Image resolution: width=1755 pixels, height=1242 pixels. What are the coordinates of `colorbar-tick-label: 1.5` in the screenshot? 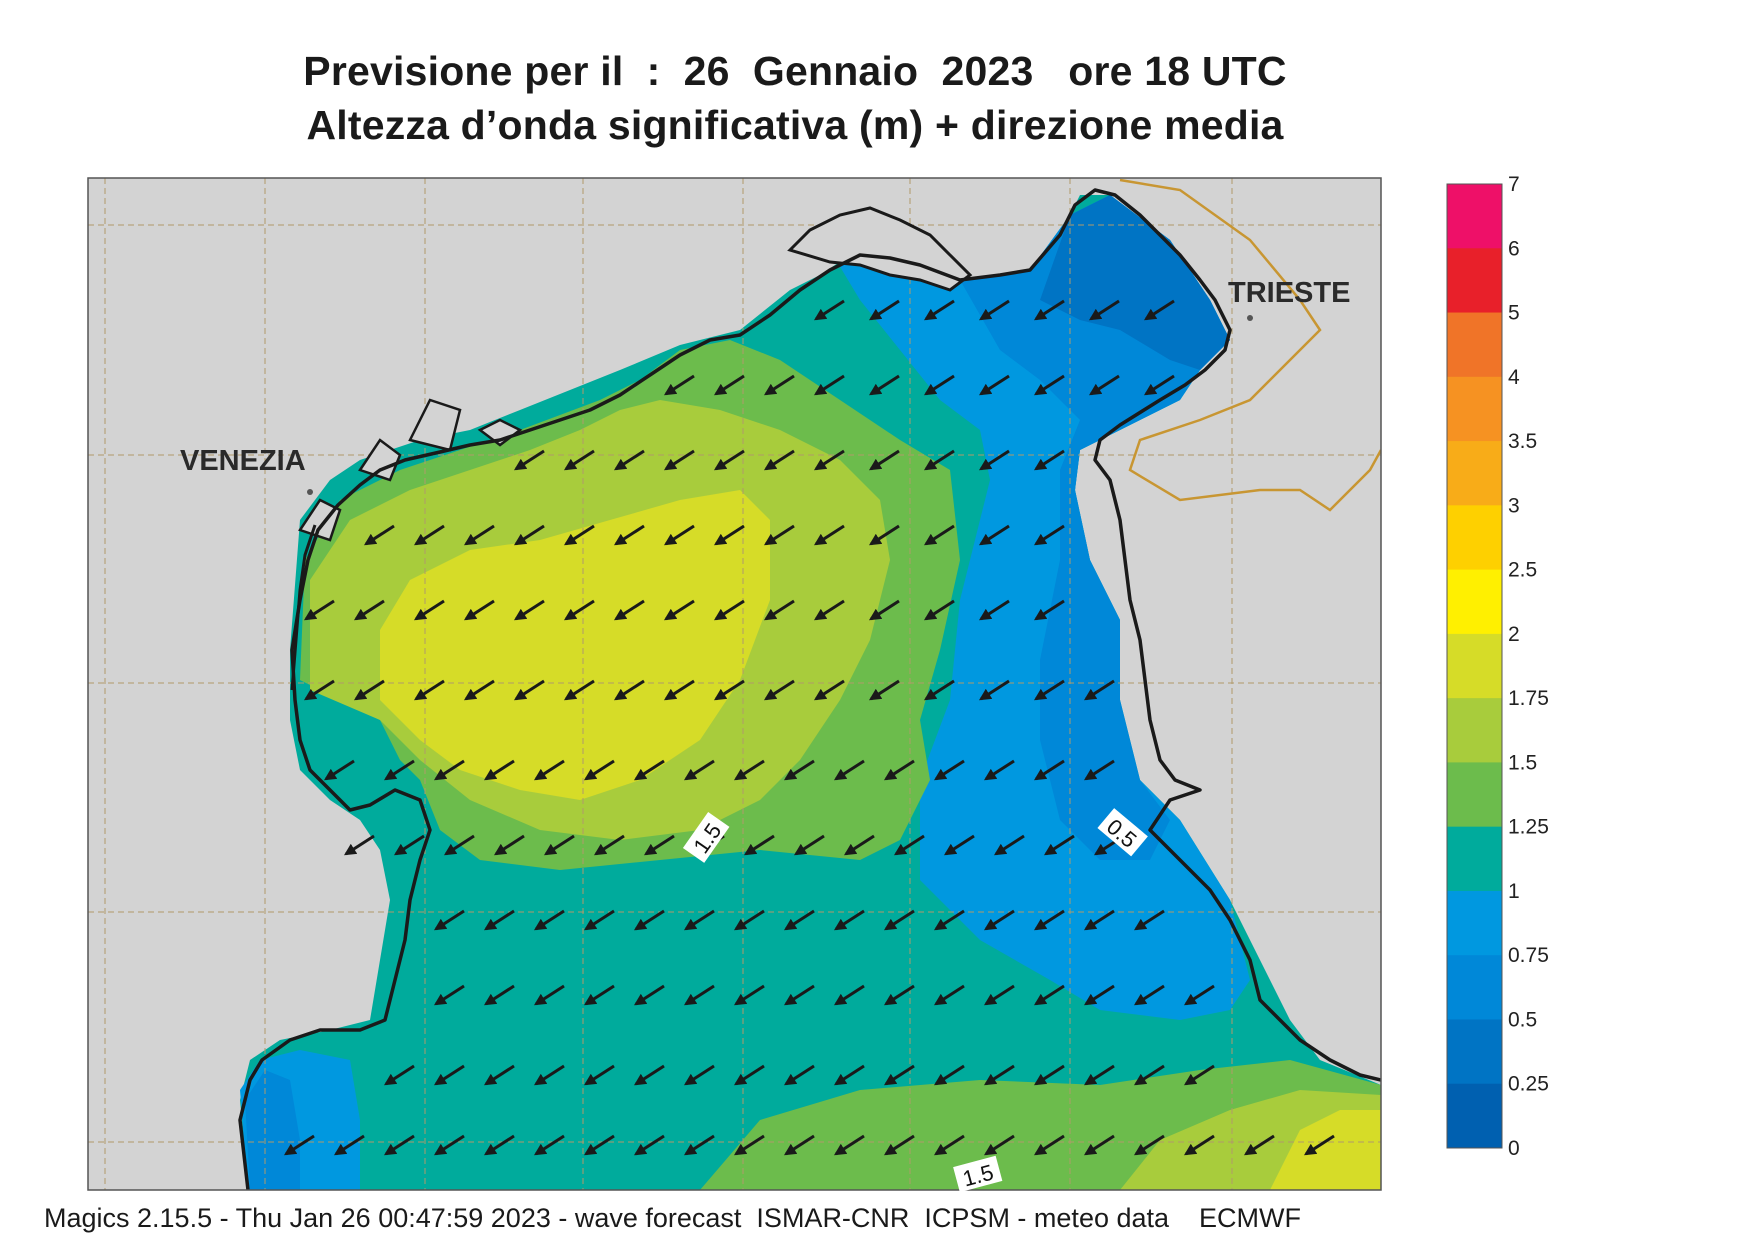 It's located at (1522, 762).